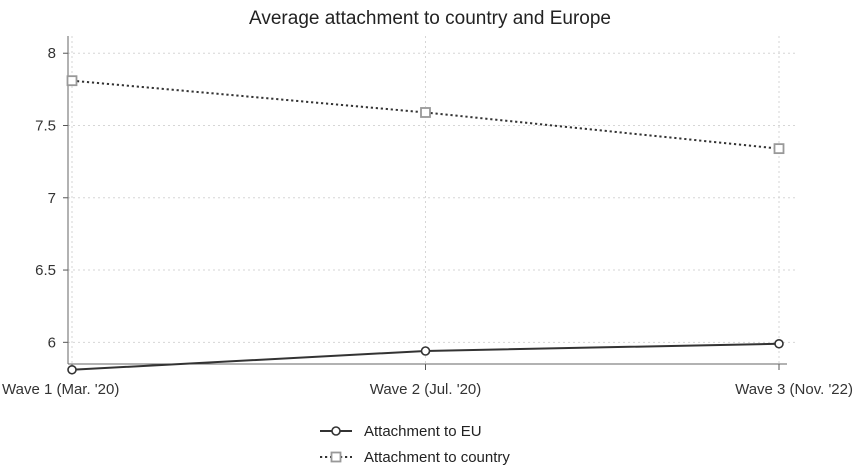 This screenshot has width=855, height=471. I want to click on series-attachment-to-eu, so click(425, 356).